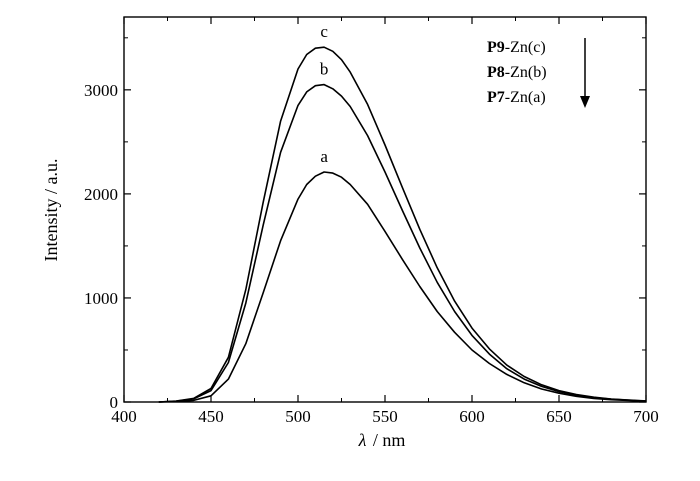 This screenshot has width=700, height=481. I want to click on curve-label-c: c, so click(324, 31).